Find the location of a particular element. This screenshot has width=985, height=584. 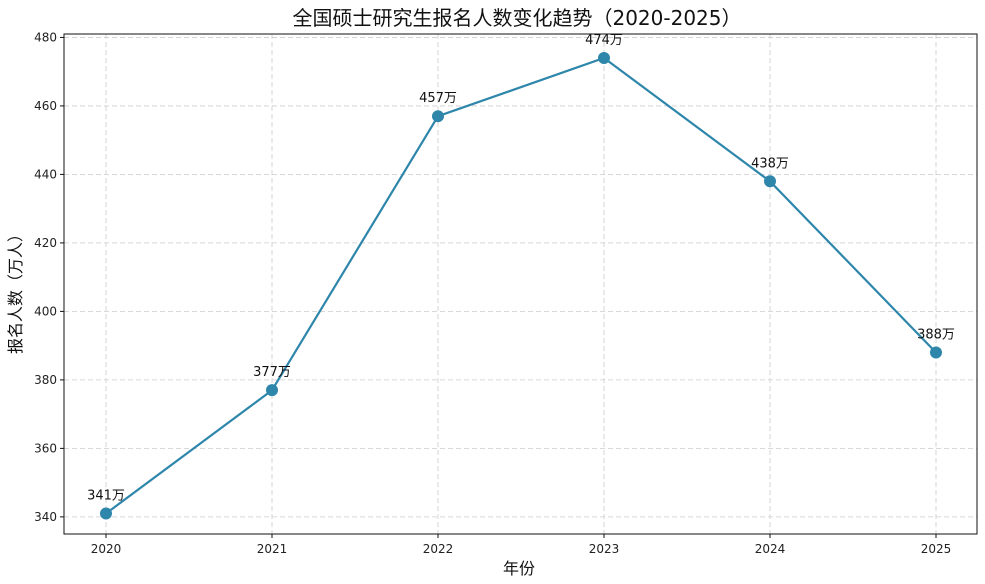

chart-title: 全国硕士研究生报名人数变化趋势（2020-2025） is located at coordinates (516, 18).